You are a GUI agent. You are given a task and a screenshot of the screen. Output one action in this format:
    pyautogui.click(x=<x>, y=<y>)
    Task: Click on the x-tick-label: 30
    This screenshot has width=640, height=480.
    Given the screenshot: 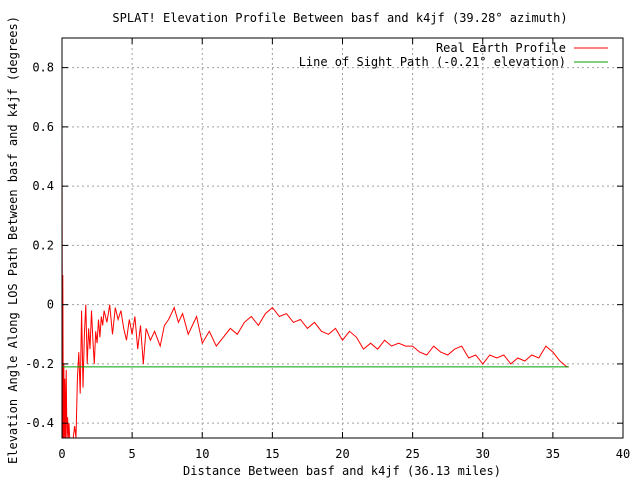 What is the action you would take?
    pyautogui.click(x=483, y=454)
    